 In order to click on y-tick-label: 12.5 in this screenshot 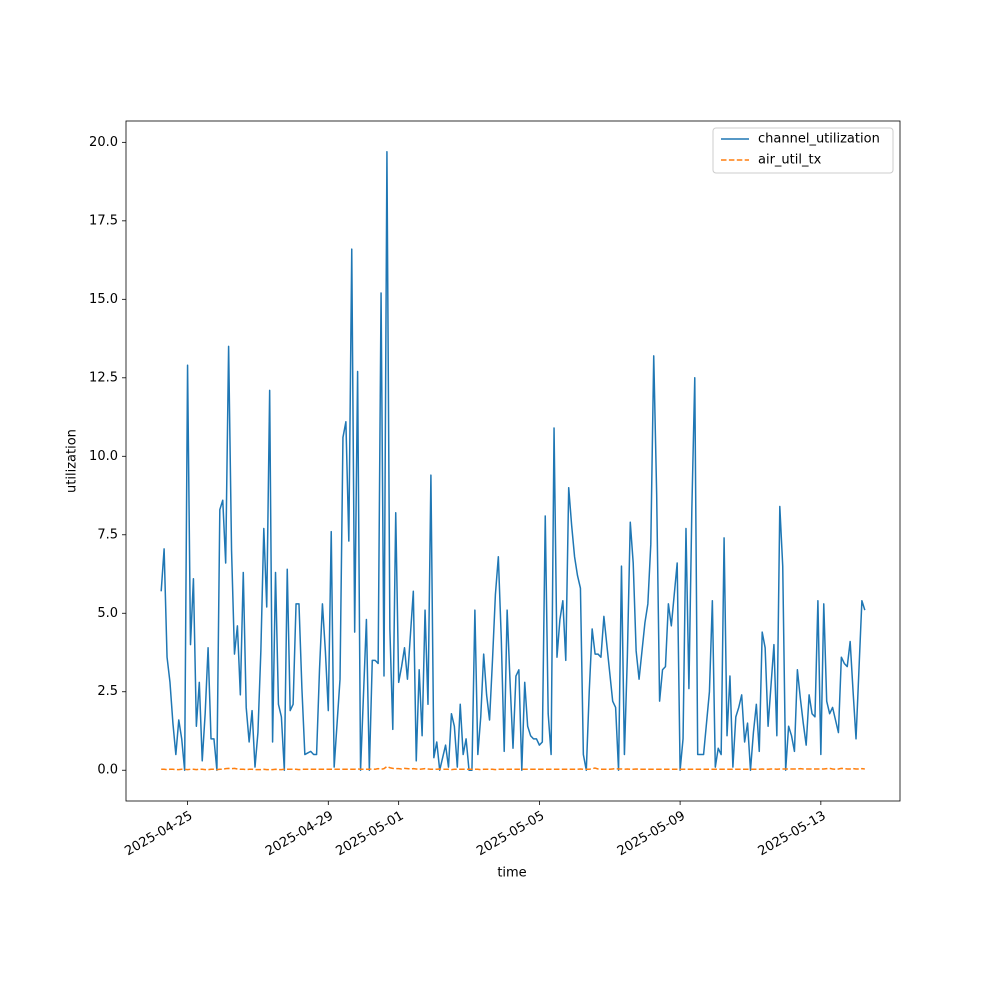, I will do `click(103, 377)`.